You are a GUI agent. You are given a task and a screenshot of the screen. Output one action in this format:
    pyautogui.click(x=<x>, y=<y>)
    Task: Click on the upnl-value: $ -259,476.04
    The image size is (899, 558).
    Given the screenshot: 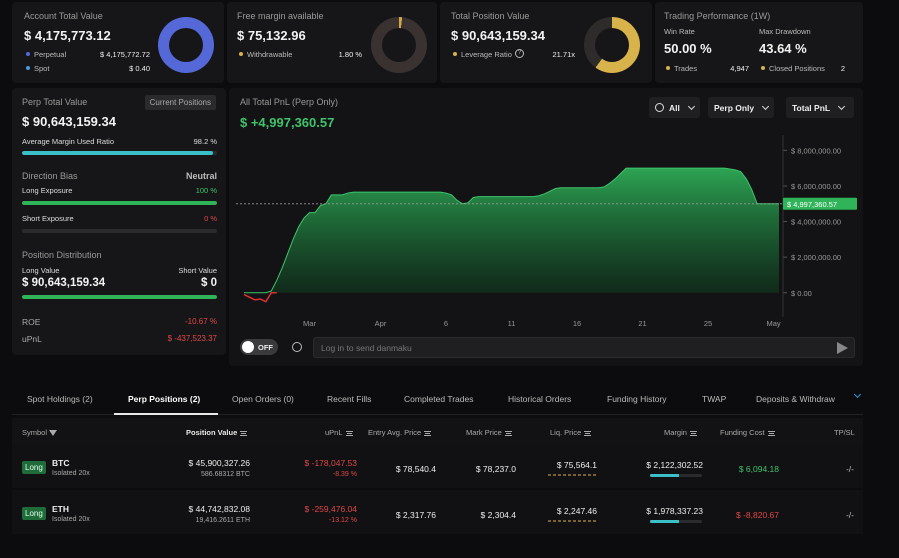 What is the action you would take?
    pyautogui.click(x=330, y=509)
    